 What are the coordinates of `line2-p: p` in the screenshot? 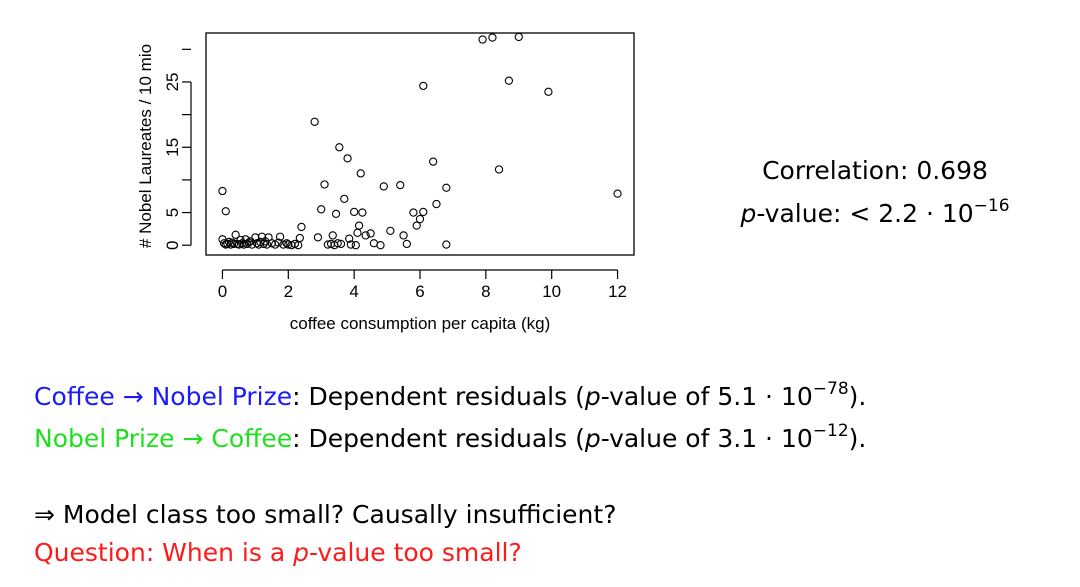 It's located at (592, 438).